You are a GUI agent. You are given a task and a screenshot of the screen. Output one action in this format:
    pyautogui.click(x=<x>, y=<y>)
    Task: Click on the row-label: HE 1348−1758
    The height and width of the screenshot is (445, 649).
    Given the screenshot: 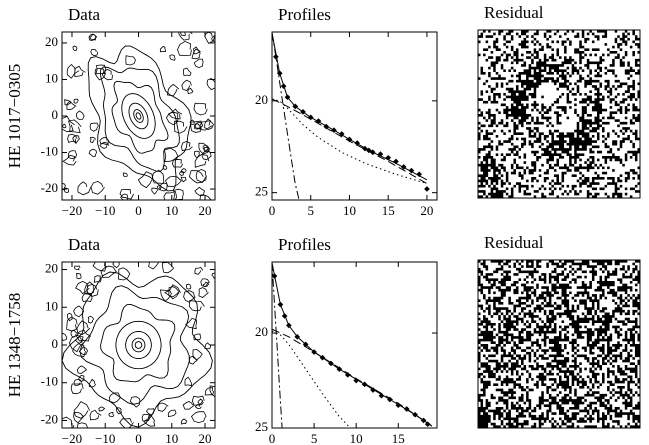 What is the action you would take?
    pyautogui.click(x=14, y=345)
    